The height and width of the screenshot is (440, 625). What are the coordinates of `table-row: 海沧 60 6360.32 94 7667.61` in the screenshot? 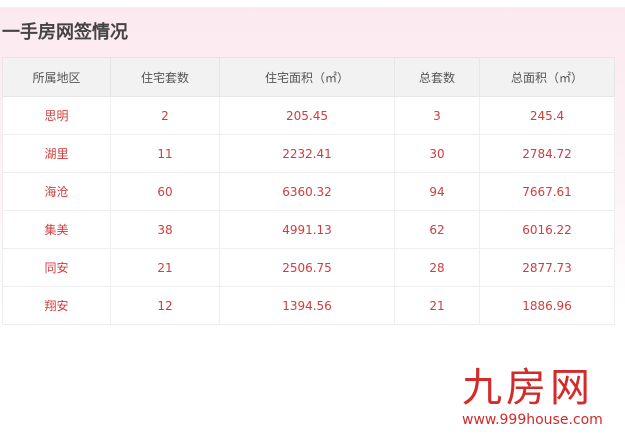 It's located at (308, 191).